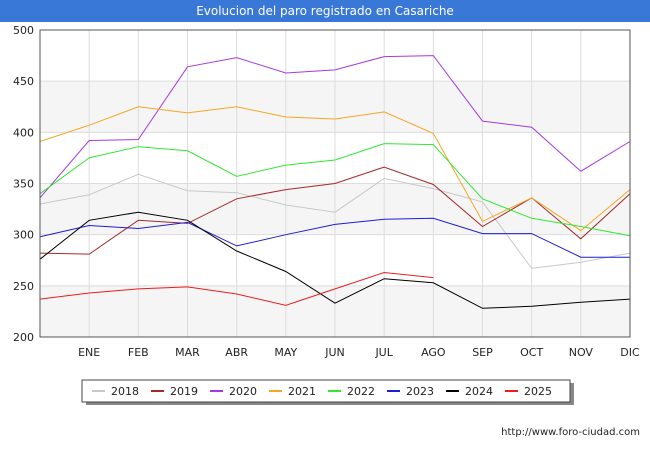 Image resolution: width=650 pixels, height=450 pixels. Describe the element at coordinates (187, 352) in the screenshot. I see `x-tick-label: MAR` at that location.